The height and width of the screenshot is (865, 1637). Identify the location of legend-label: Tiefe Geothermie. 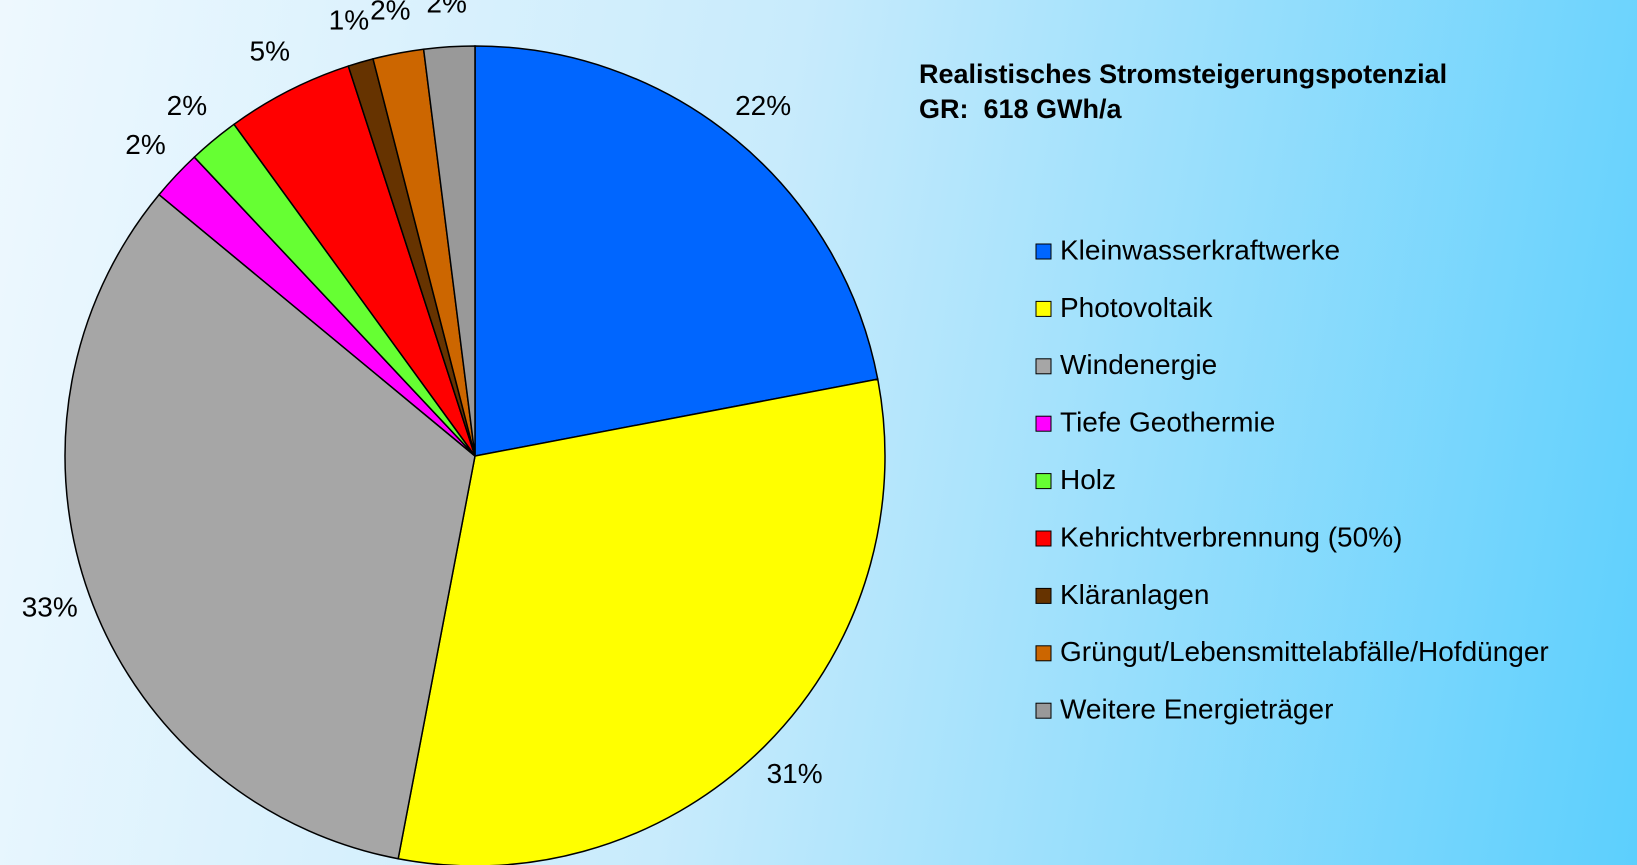
(1167, 422).